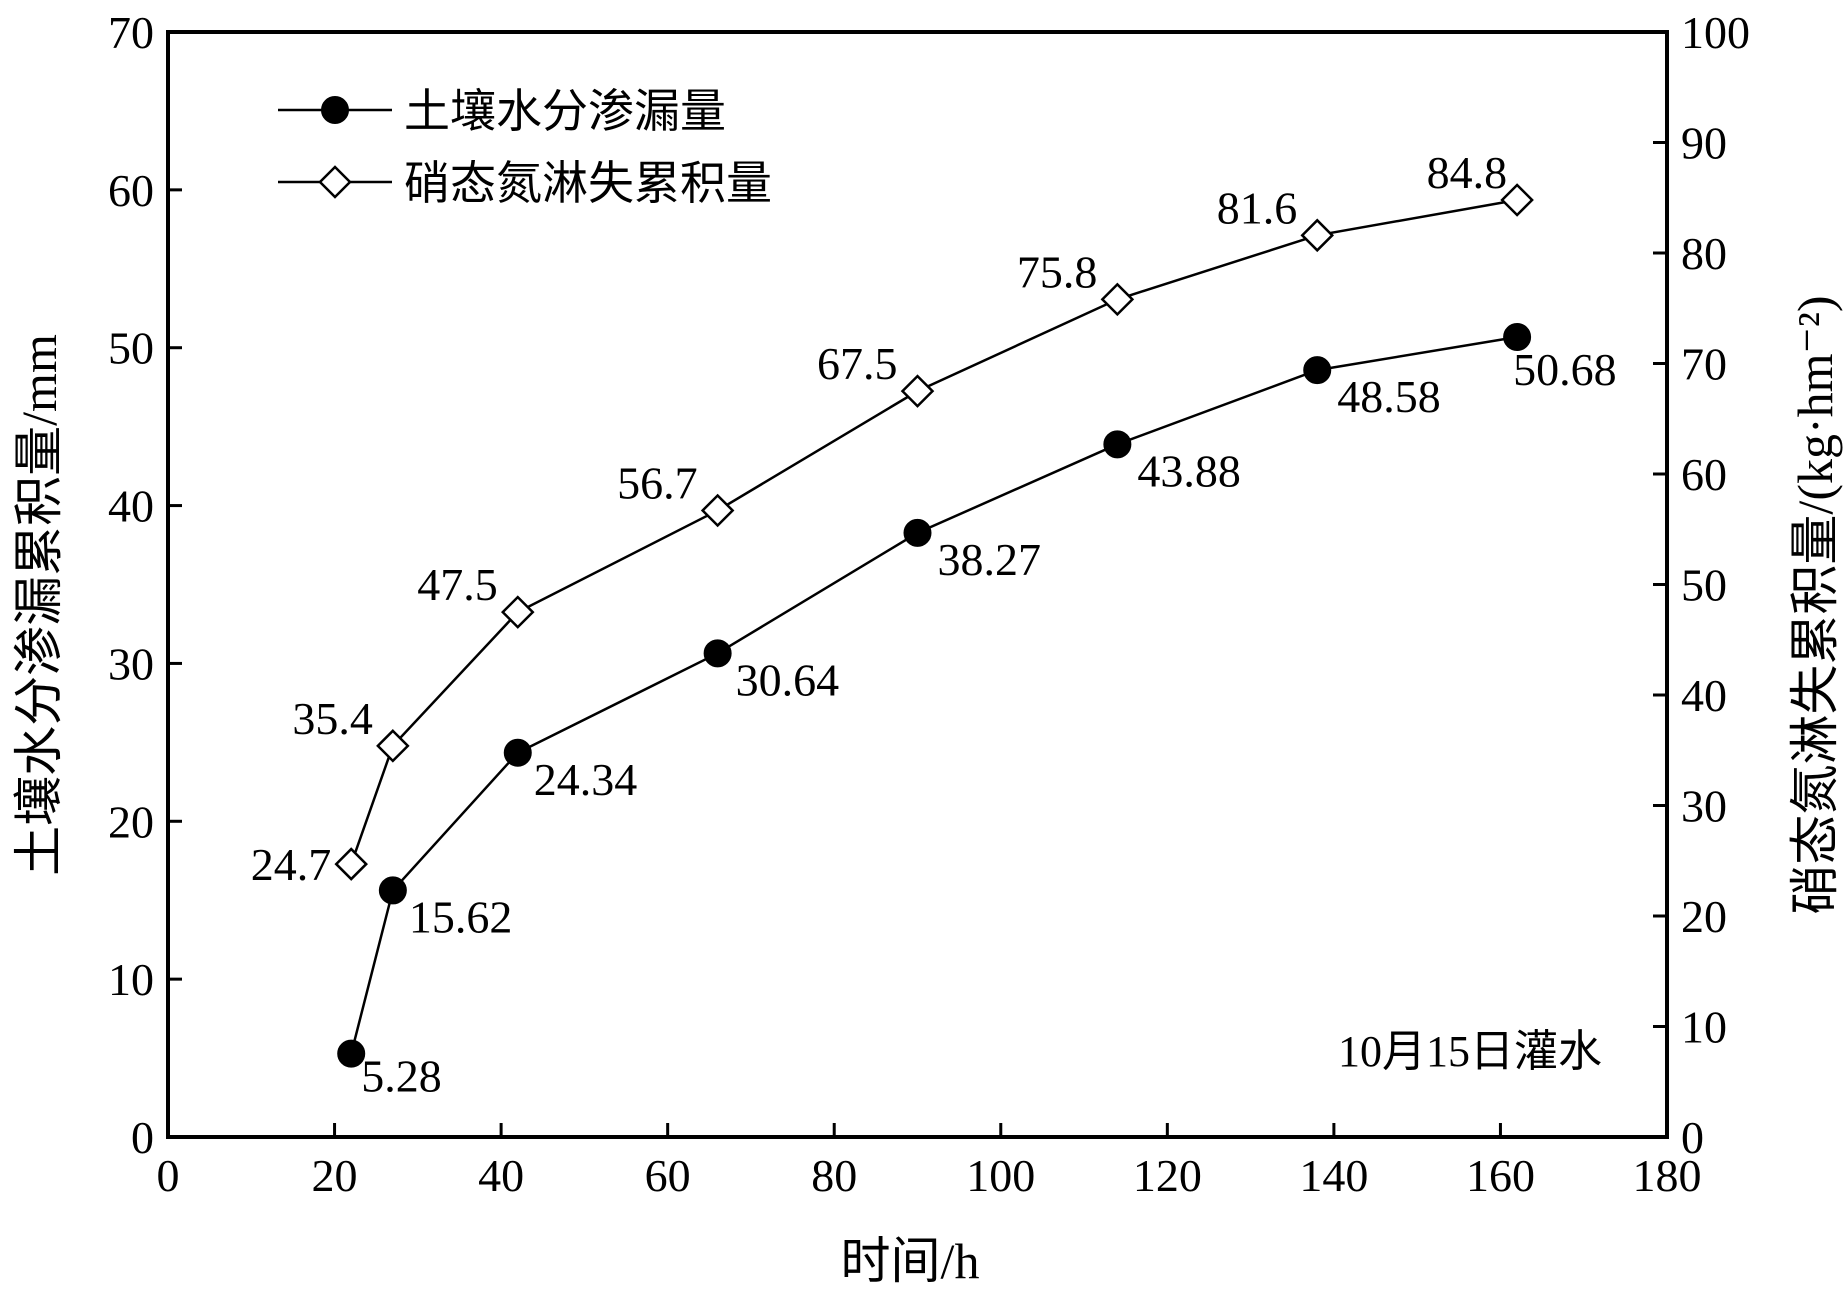 This screenshot has width=1843, height=1299. Describe the element at coordinates (1257, 207) in the screenshot. I see `series-1-data-label: 81.6` at that location.